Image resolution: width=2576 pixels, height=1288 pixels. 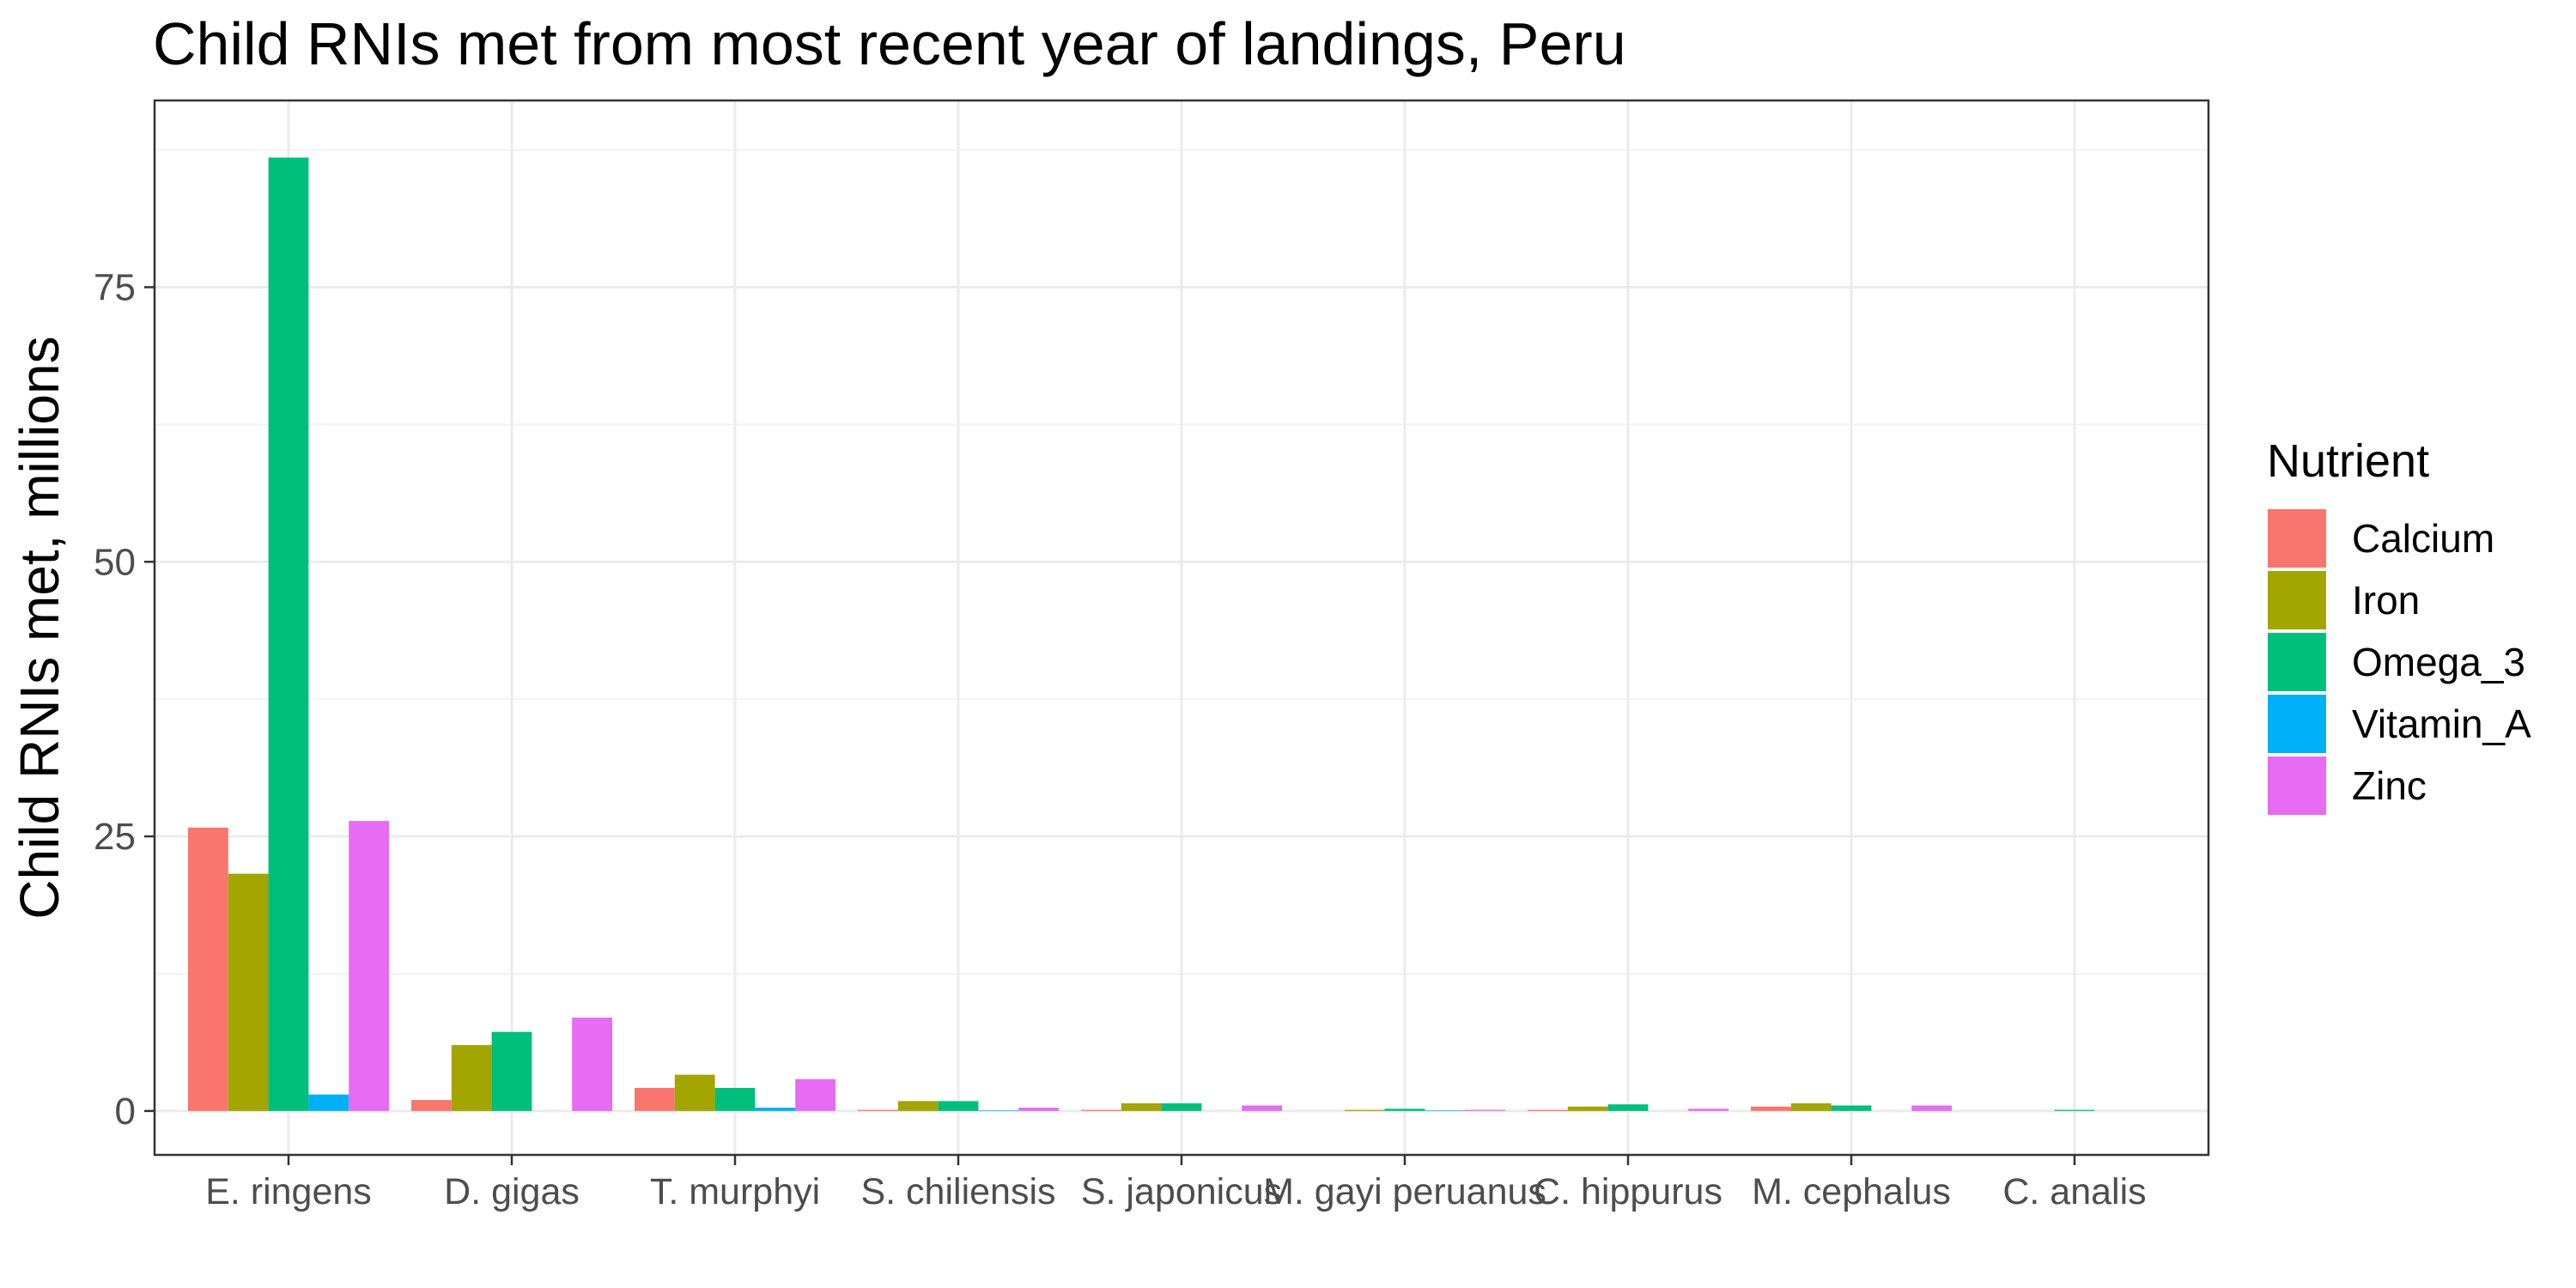 What do you see at coordinates (115, 287) in the screenshot?
I see `y-tick-label: 75` at bounding box center [115, 287].